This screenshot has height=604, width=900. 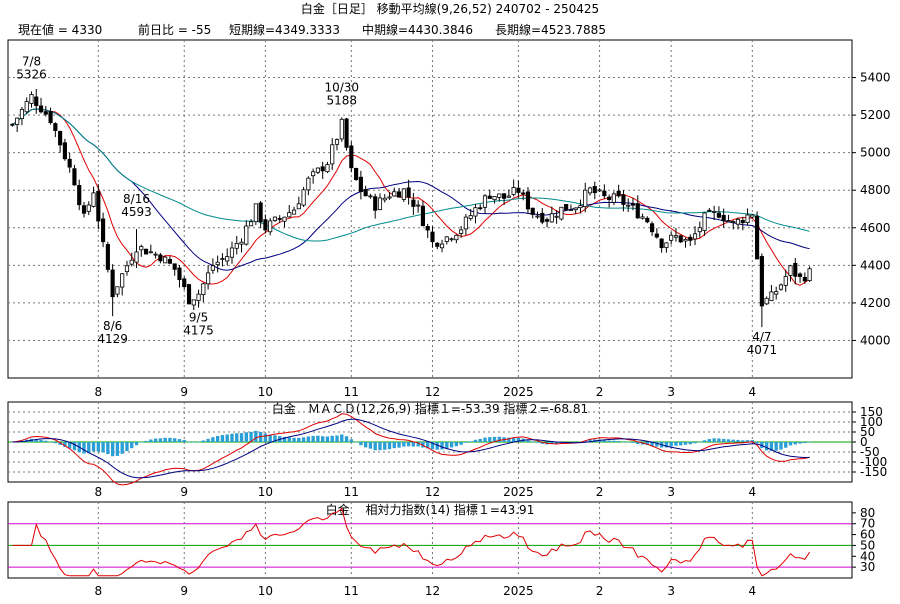 What do you see at coordinates (432, 492) in the screenshot?
I see `x-tick-label: 12` at bounding box center [432, 492].